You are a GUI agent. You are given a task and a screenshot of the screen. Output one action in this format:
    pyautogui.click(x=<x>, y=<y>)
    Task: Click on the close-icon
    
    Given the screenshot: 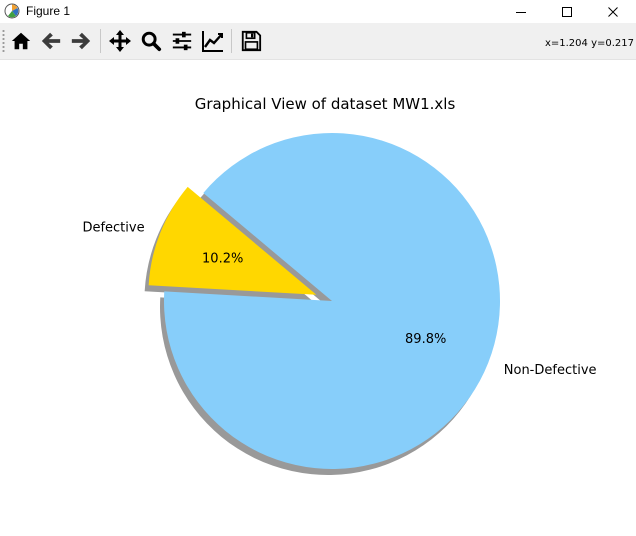 What is the action you would take?
    pyautogui.click(x=613, y=11)
    